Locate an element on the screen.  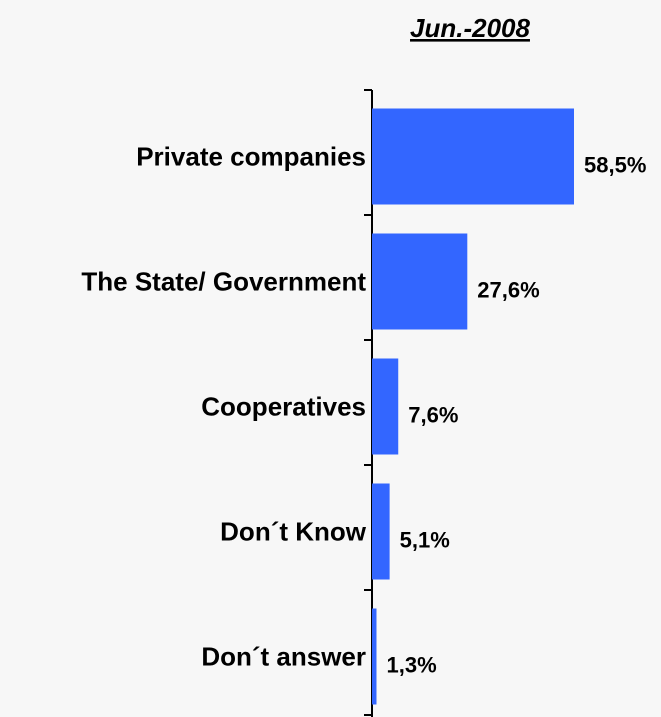
category-label: Don´t answer is located at coordinates (283, 657).